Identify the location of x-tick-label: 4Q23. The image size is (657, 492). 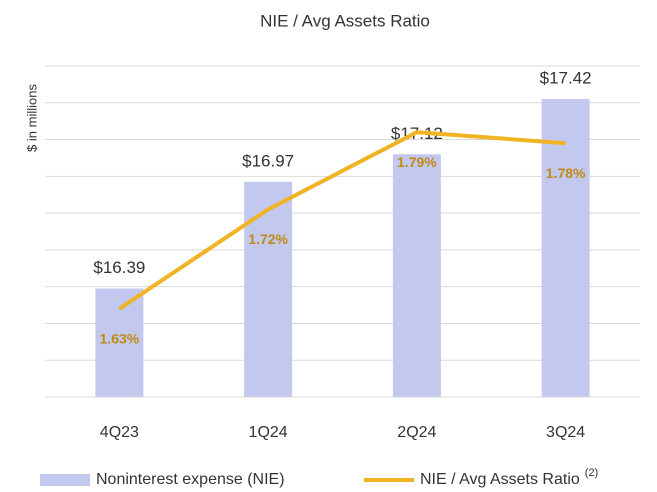
(119, 432).